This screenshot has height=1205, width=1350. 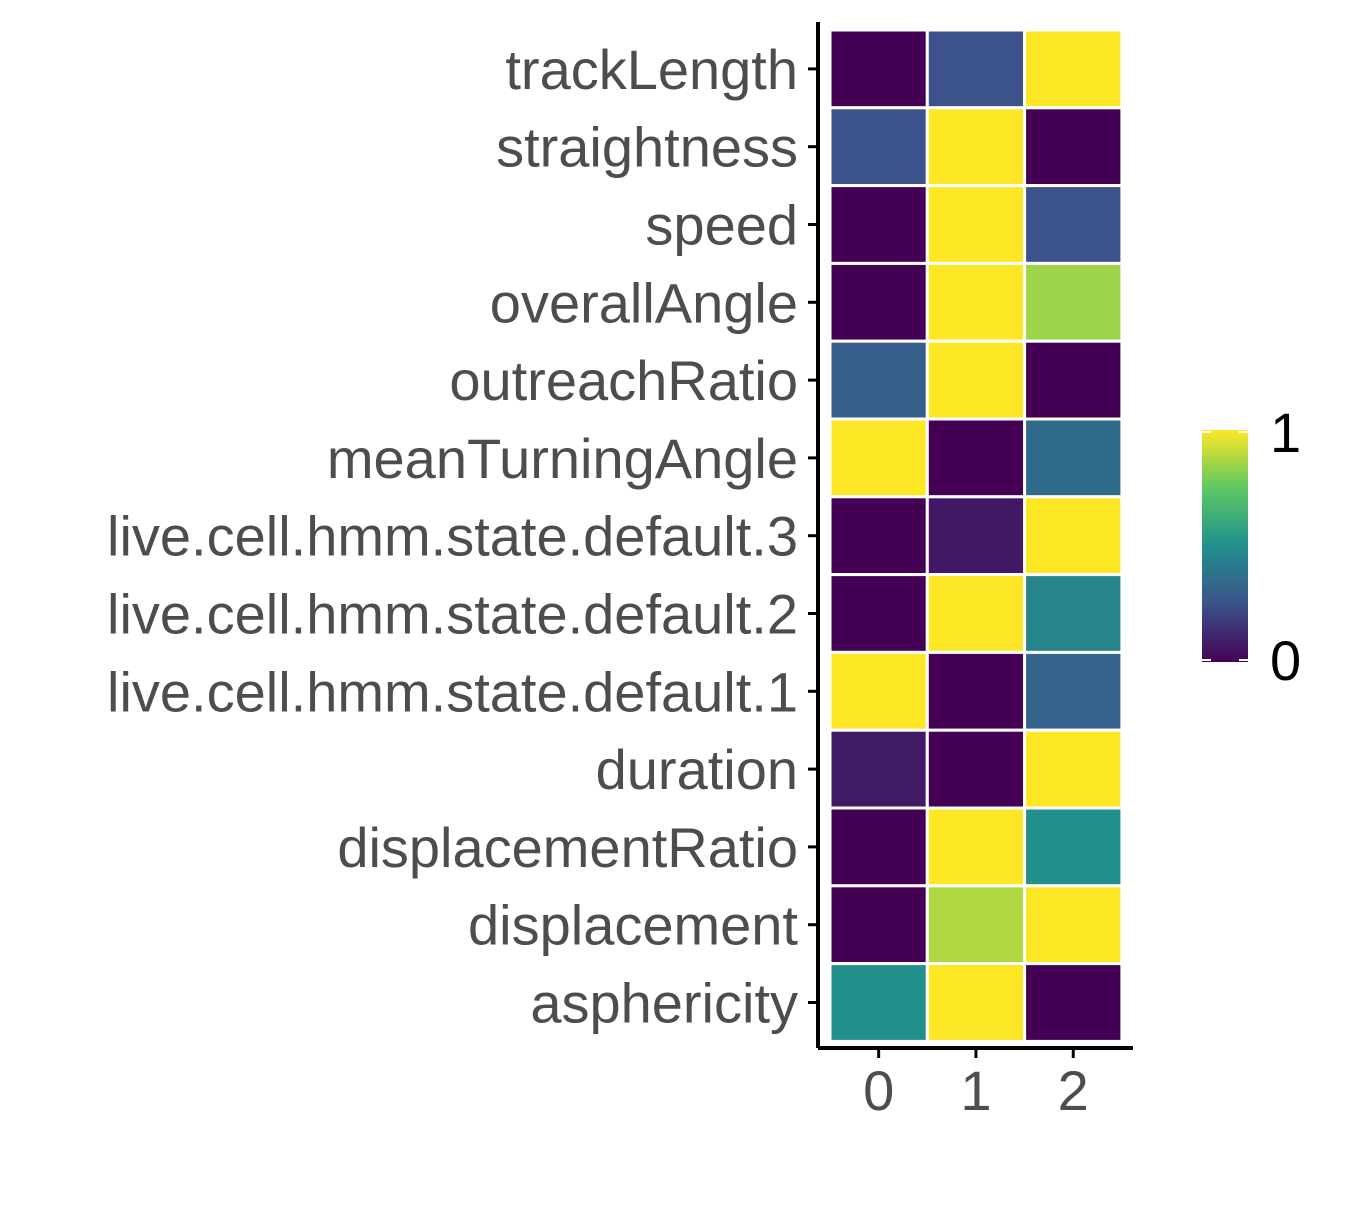 What do you see at coordinates (644, 302) in the screenshot?
I see `y-tick-label: overallAngle` at bounding box center [644, 302].